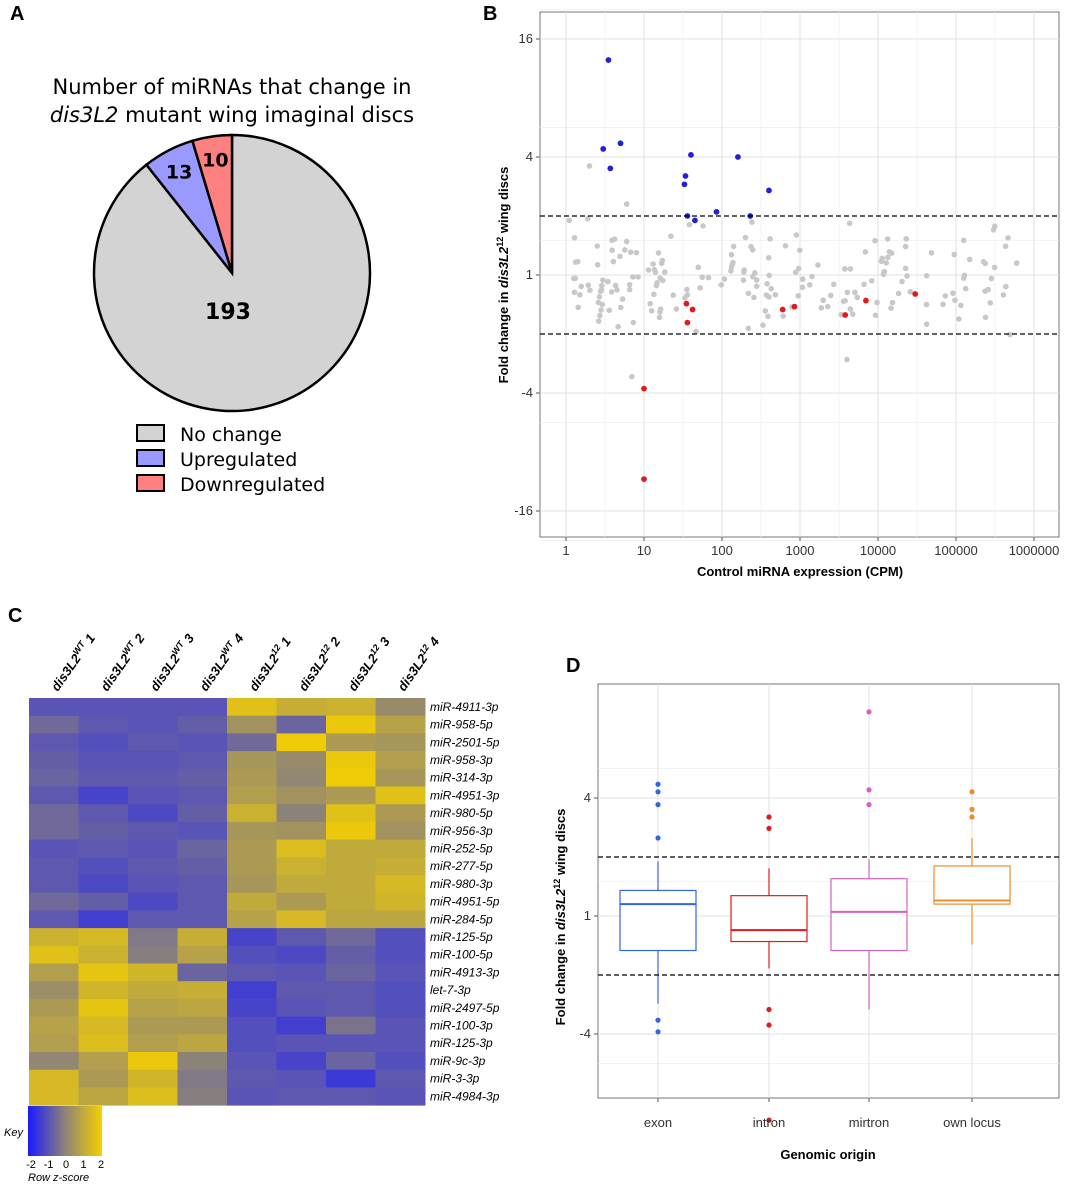 The width and height of the screenshot is (1065, 1184). I want to click on scatter-ytick-label: 4, so click(529, 156).